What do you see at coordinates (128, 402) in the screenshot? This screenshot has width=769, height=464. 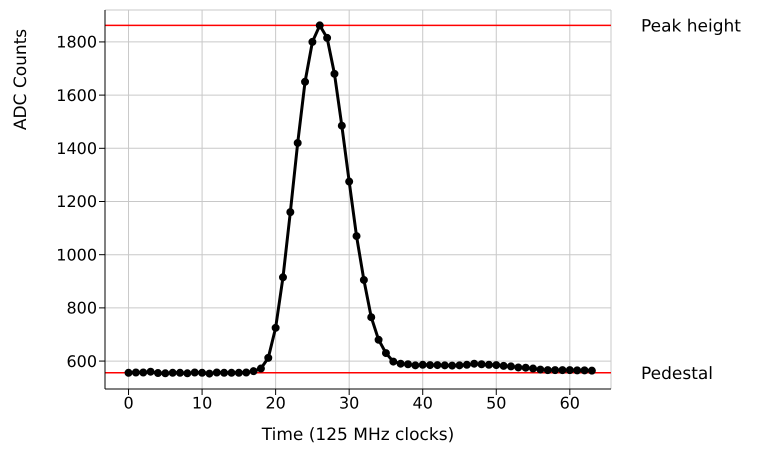 I see `x-tick-label: 0` at bounding box center [128, 402].